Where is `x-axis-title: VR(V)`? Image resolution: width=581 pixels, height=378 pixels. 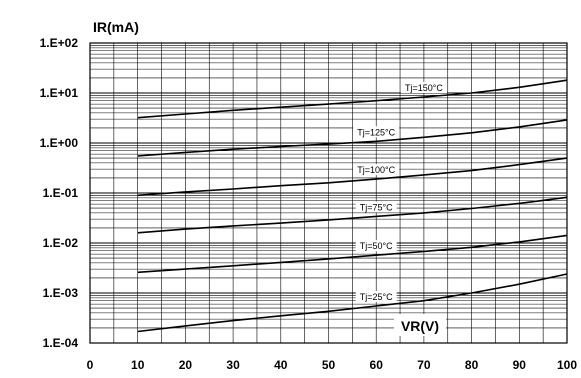 x-axis-title: VR(V) is located at coordinates (420, 326).